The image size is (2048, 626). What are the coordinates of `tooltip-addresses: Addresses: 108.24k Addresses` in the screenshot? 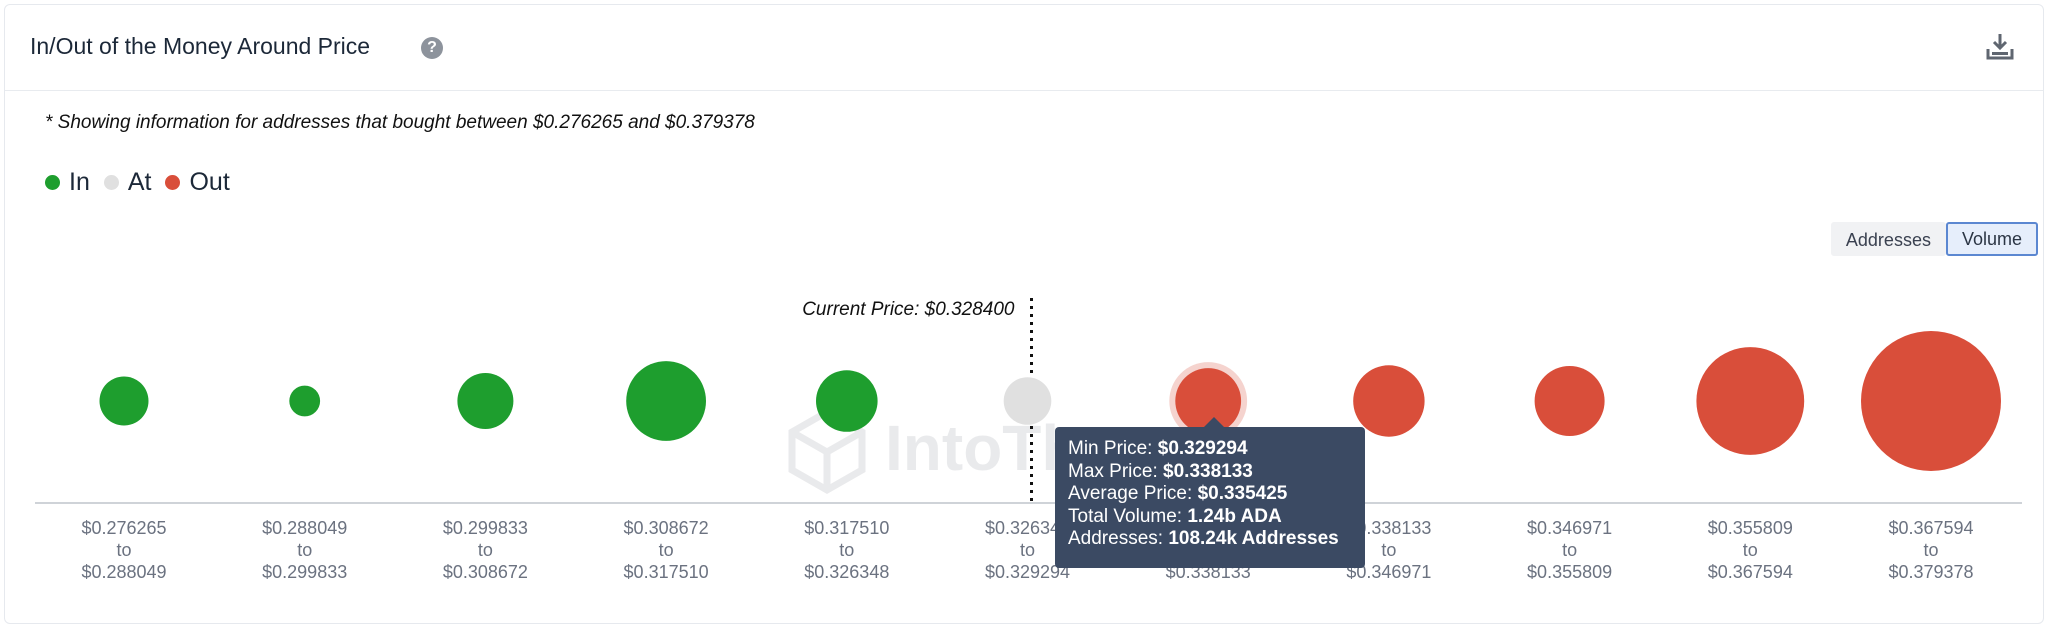 It's located at (1203, 538).